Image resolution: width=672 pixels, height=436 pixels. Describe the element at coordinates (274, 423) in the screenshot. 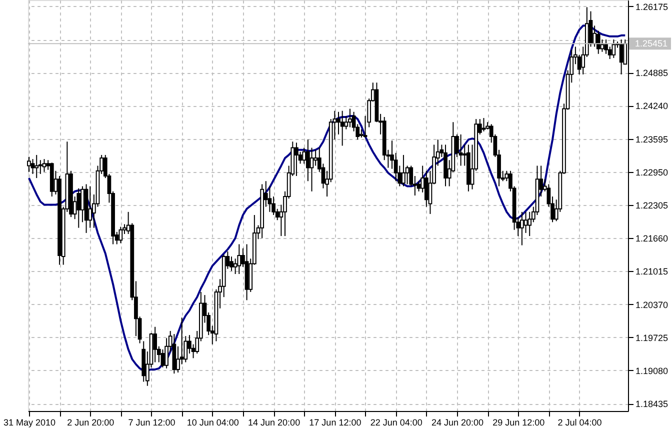

I see `x-tick-label: 14 Jun 20:00` at that location.